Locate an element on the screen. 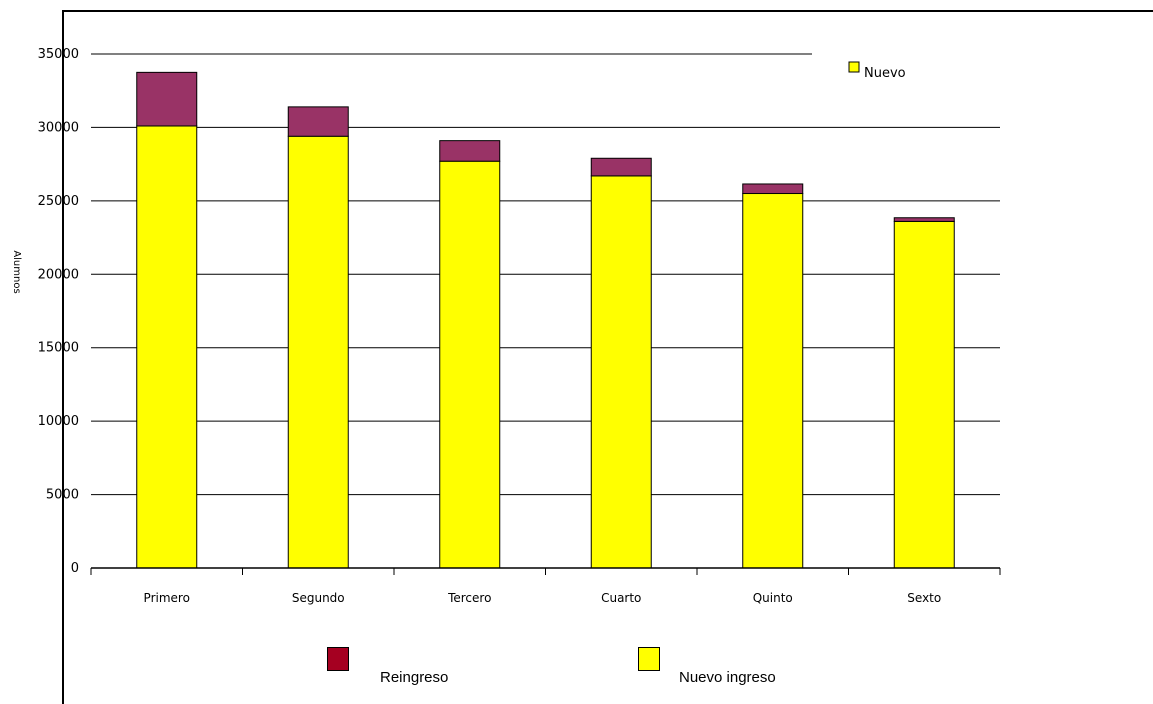 Image resolution: width=1153 pixels, height=704 pixels. inner-legend: Nuevo is located at coordinates (877, 71).